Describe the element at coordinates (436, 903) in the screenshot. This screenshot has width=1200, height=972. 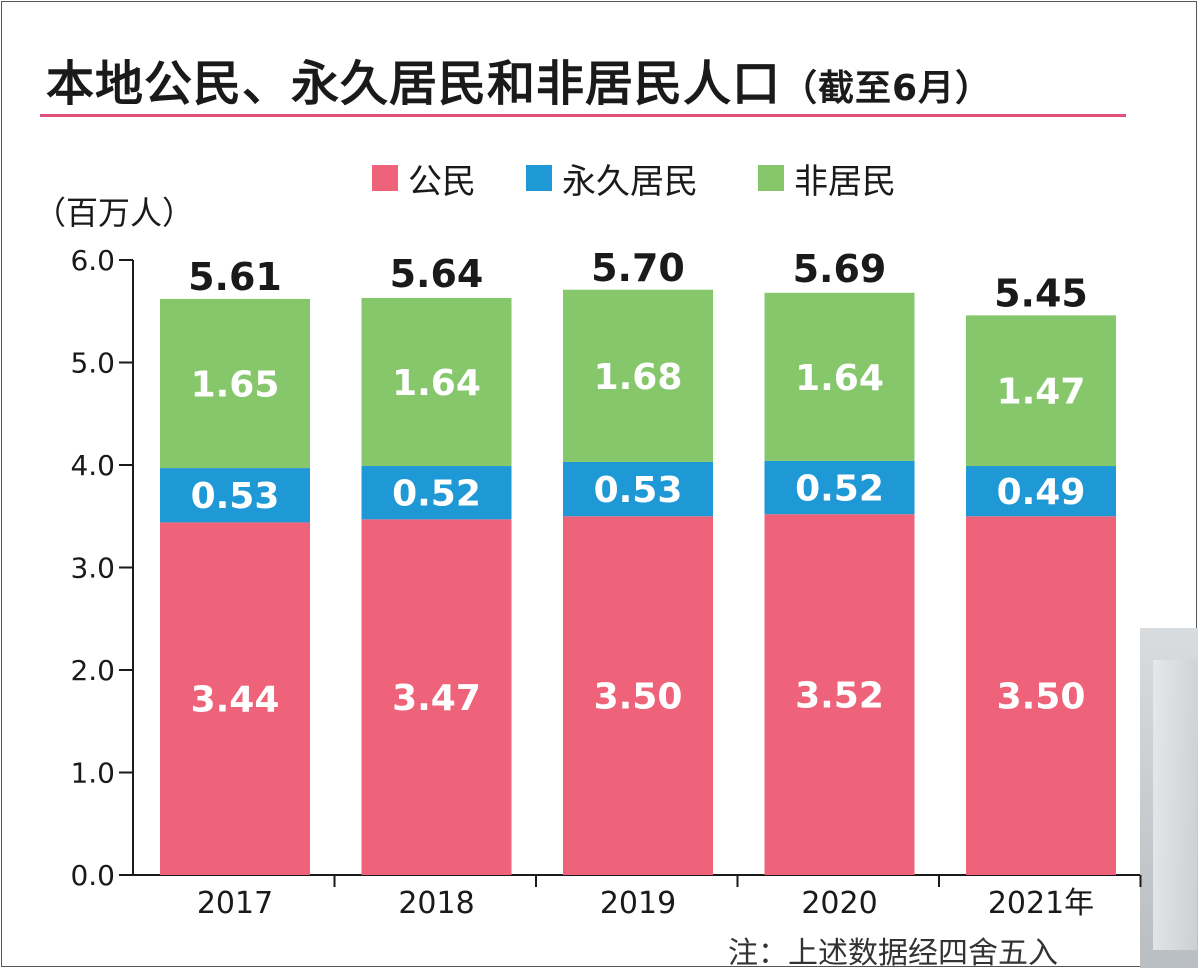
I see `x-category-label: 2018` at that location.